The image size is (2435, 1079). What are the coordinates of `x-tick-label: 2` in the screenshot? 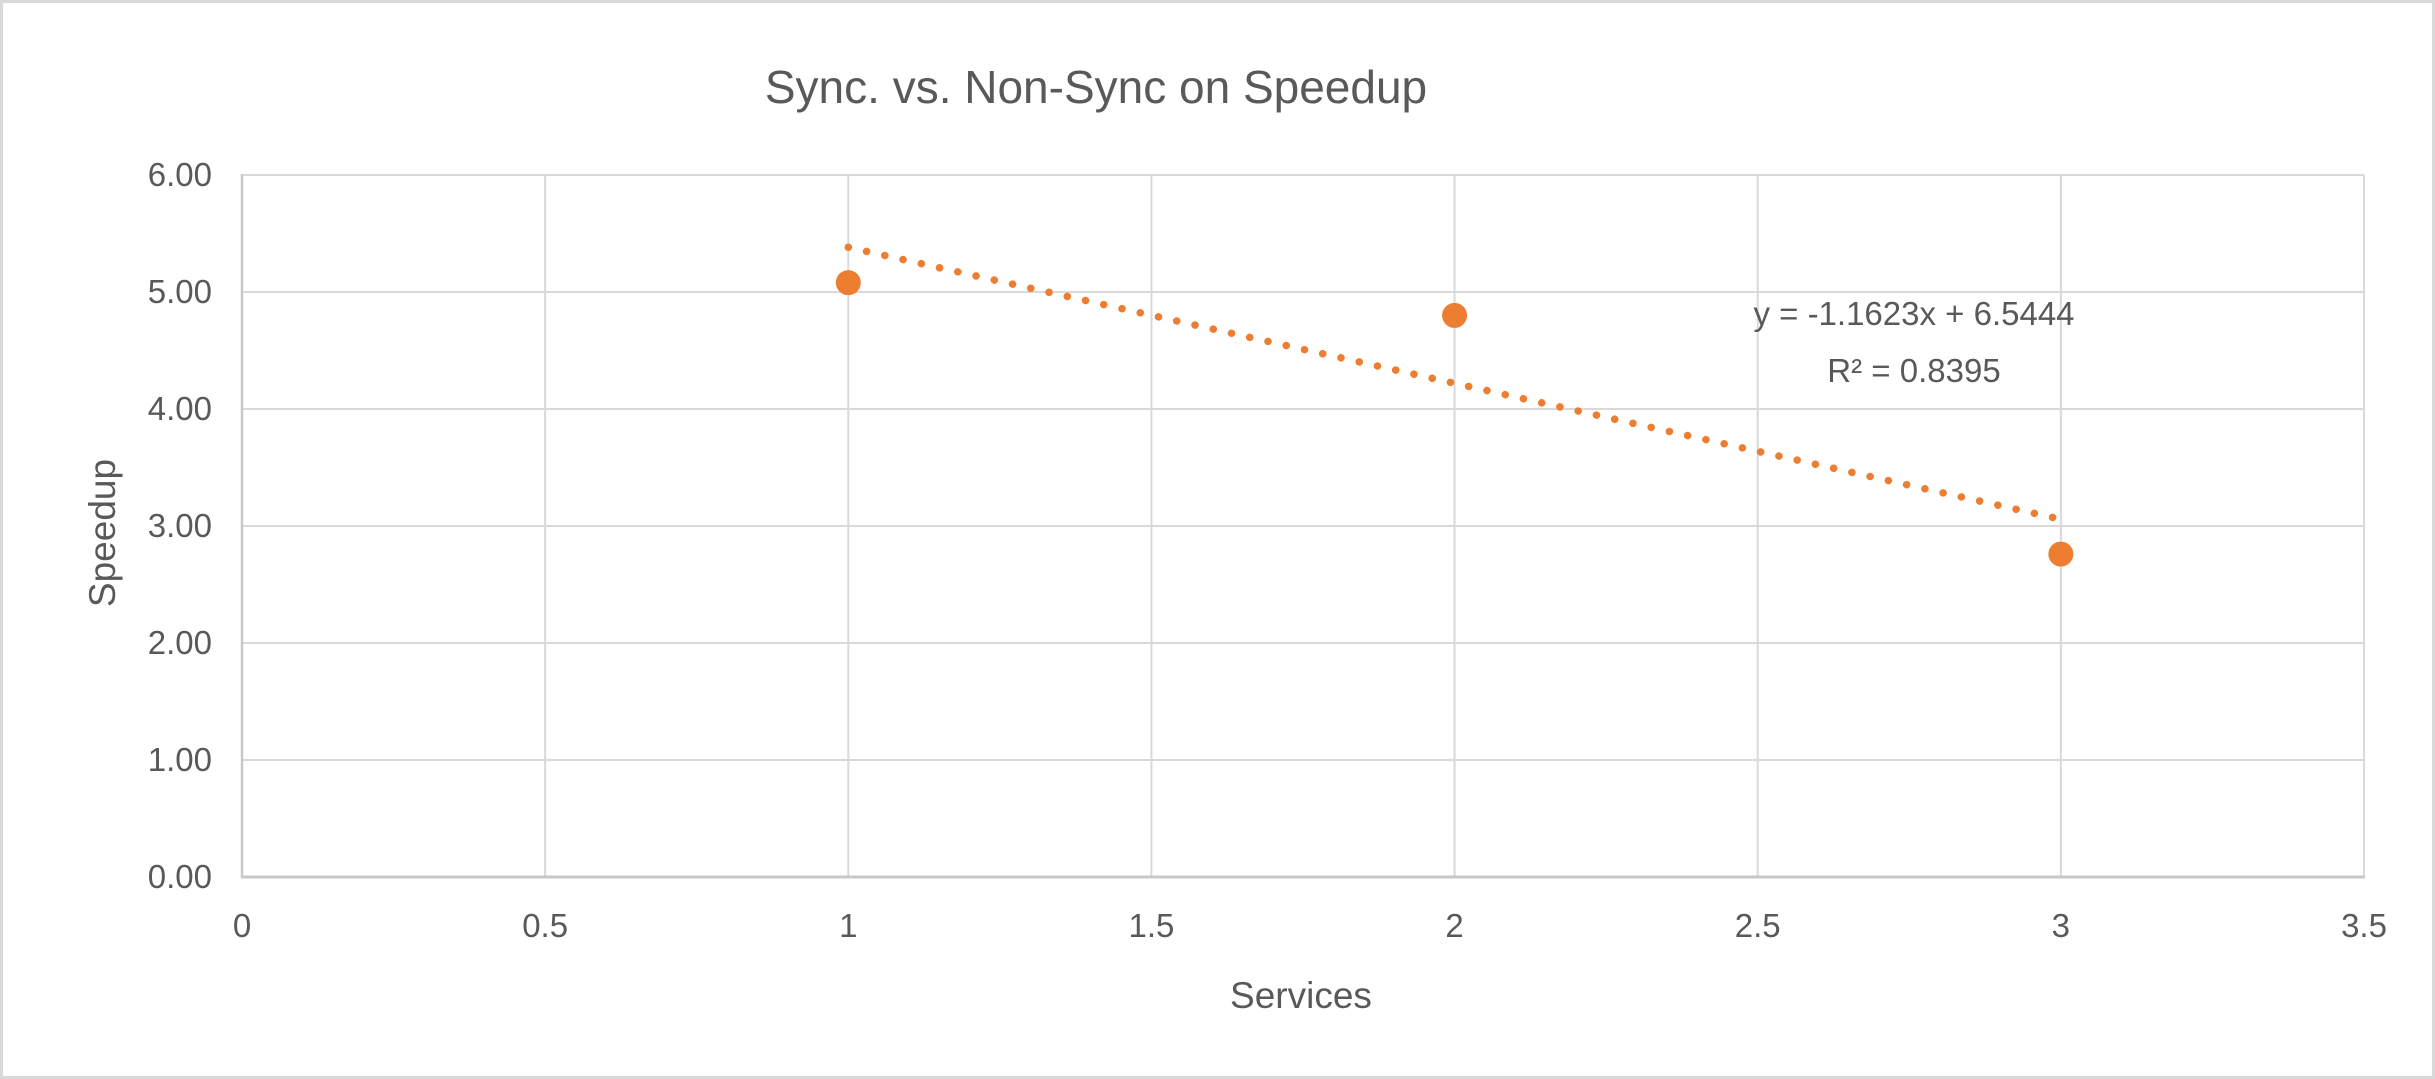 It's located at (1454, 925).